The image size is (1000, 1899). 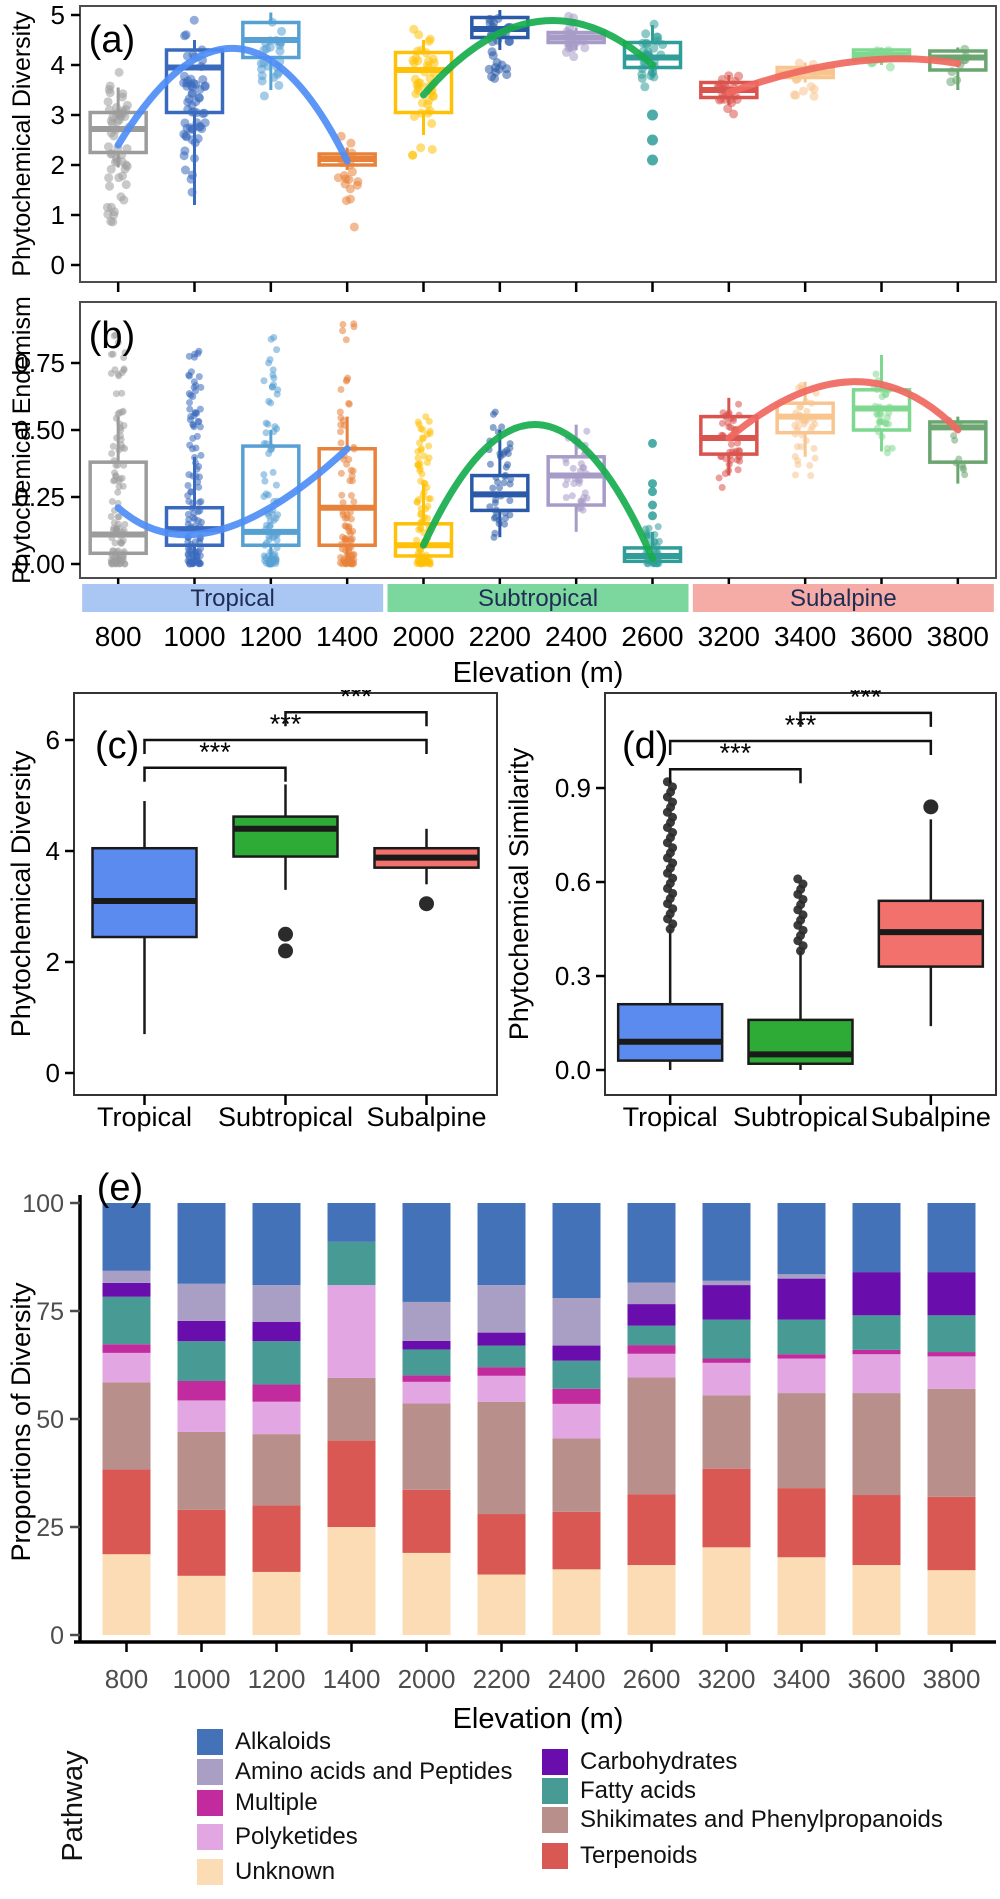 What do you see at coordinates (210, 1872) in the screenshot?
I see `unknown-swatch-icon` at bounding box center [210, 1872].